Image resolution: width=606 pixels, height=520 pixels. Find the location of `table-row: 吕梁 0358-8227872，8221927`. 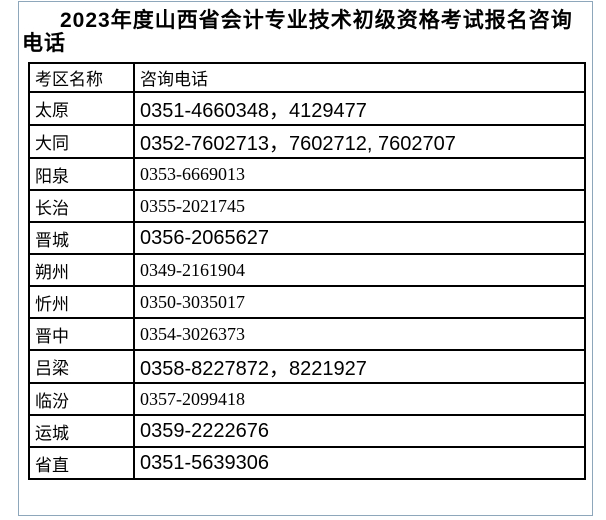

table-row: 吕梁 0358-8227872，8221927 is located at coordinates (307, 366).